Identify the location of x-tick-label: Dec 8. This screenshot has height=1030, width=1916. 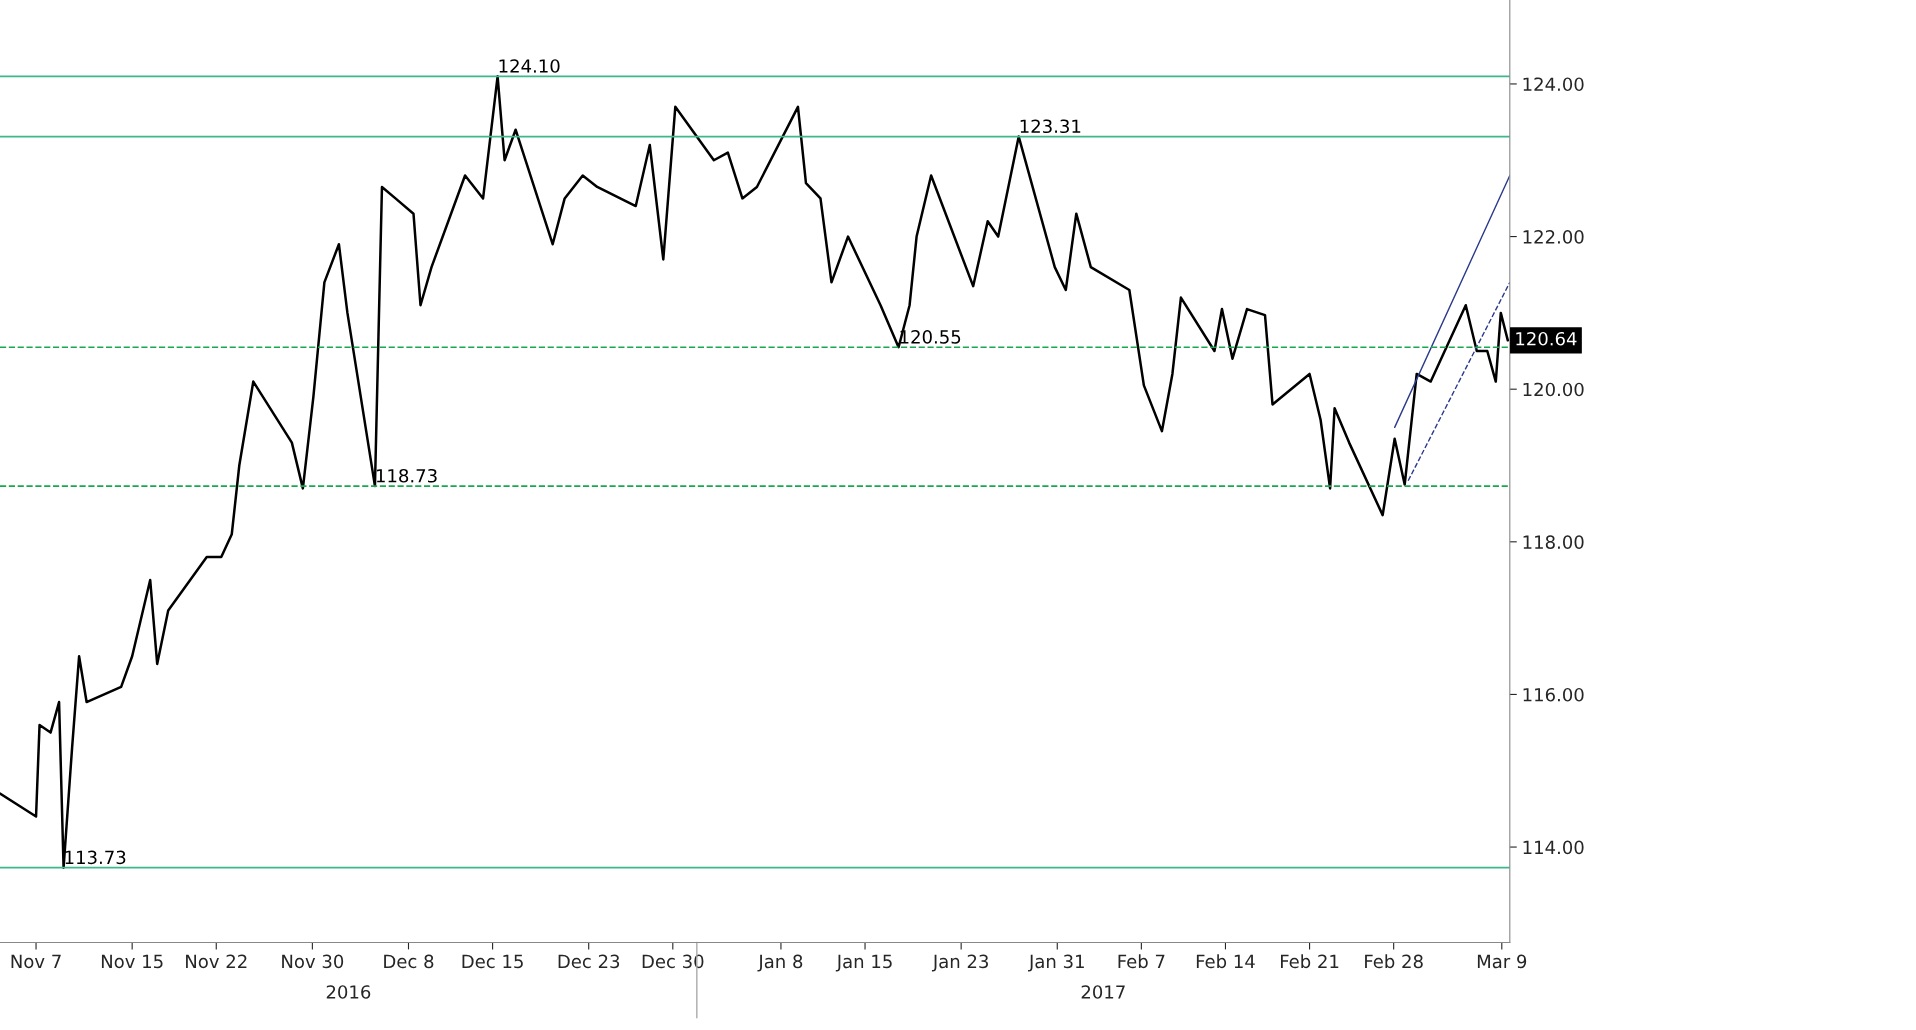
(409, 961).